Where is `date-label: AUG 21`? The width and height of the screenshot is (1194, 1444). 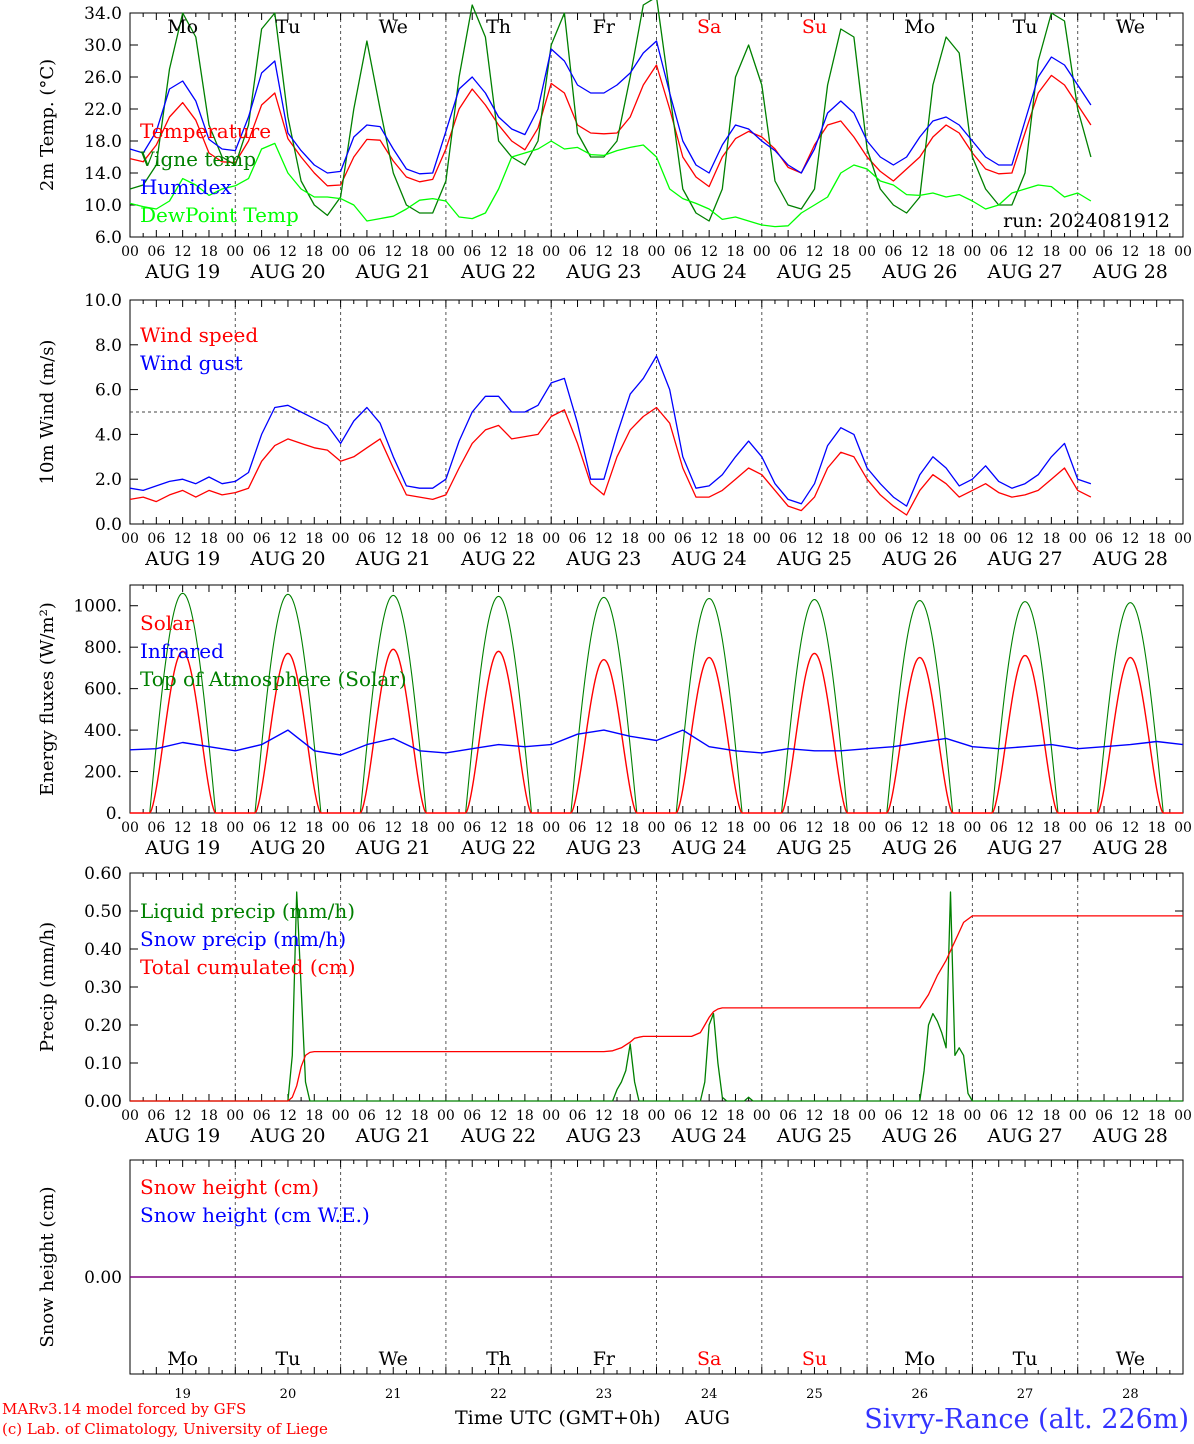
date-label: AUG 21 is located at coordinates (393, 1136).